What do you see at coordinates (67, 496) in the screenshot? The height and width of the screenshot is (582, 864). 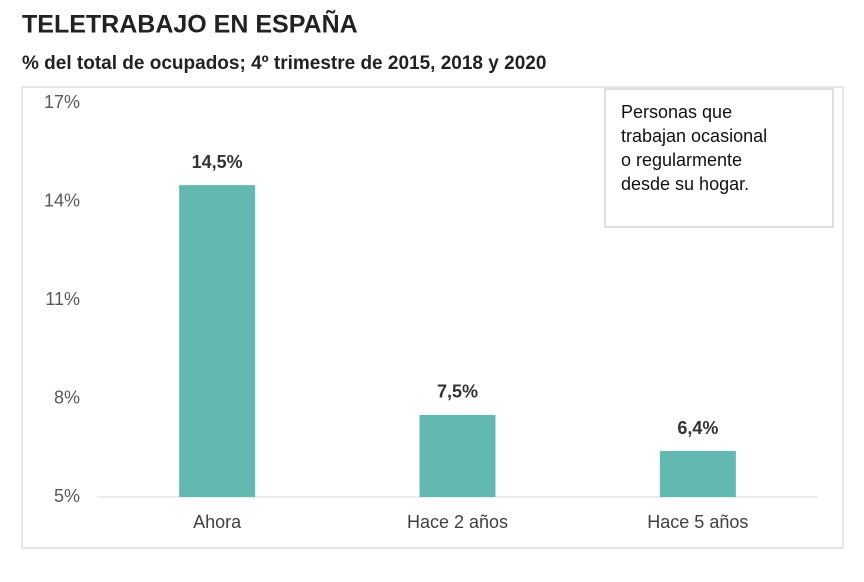 I see `y-tick-label: 5%` at bounding box center [67, 496].